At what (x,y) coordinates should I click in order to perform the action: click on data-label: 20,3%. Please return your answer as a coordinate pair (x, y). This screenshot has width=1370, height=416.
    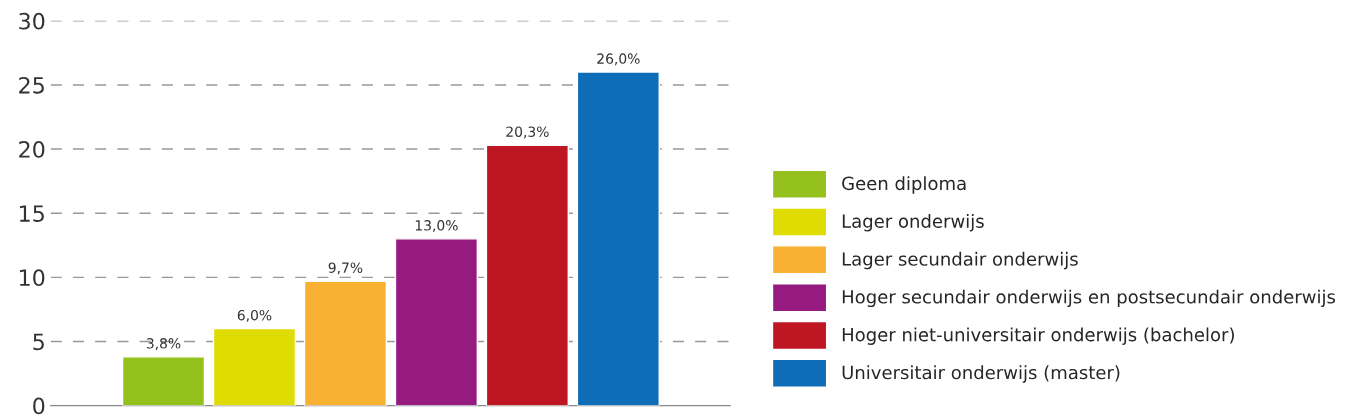
    Looking at the image, I should click on (527, 132).